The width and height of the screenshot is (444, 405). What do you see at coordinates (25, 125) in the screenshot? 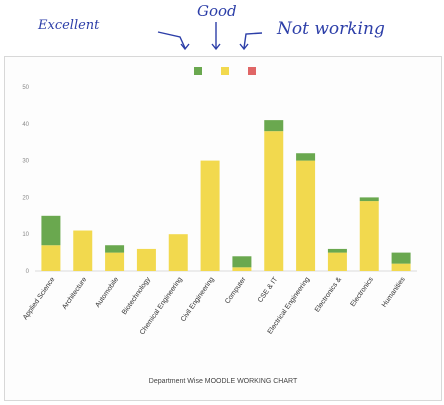
I see `y-tick-label: 40` at bounding box center [25, 125].